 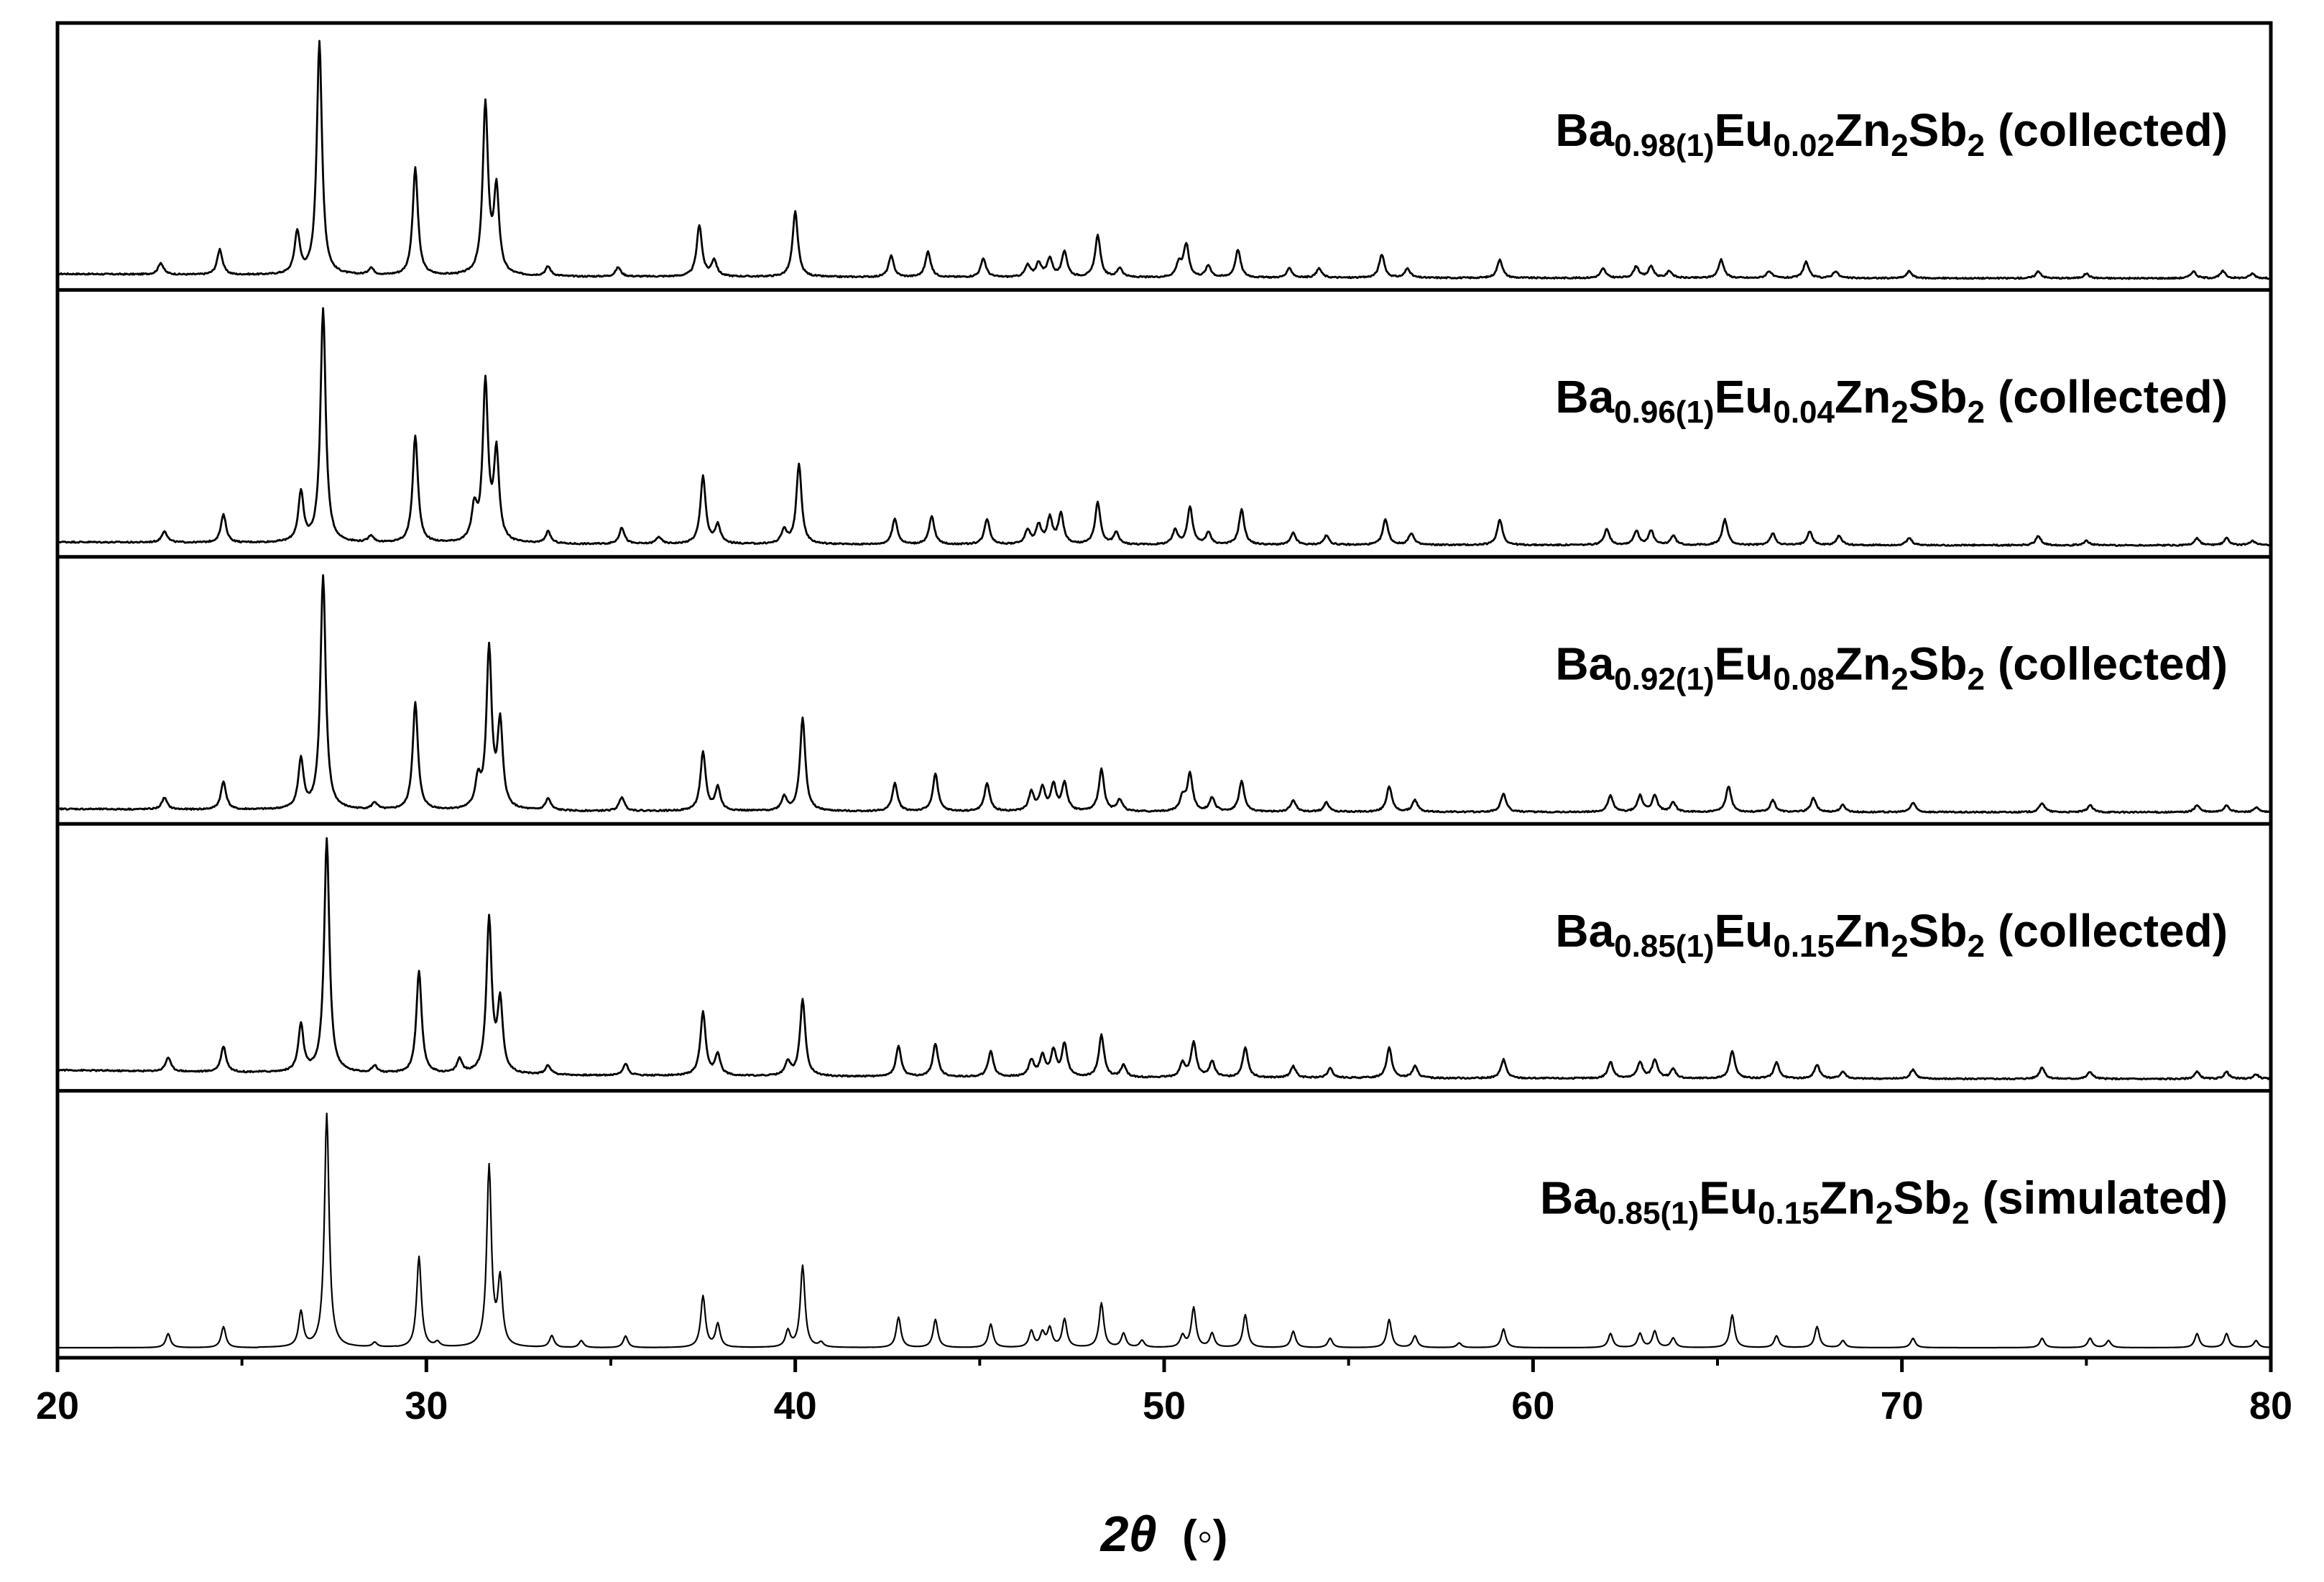 I want to click on label-subscript: 0.98(1), so click(x=1664, y=145).